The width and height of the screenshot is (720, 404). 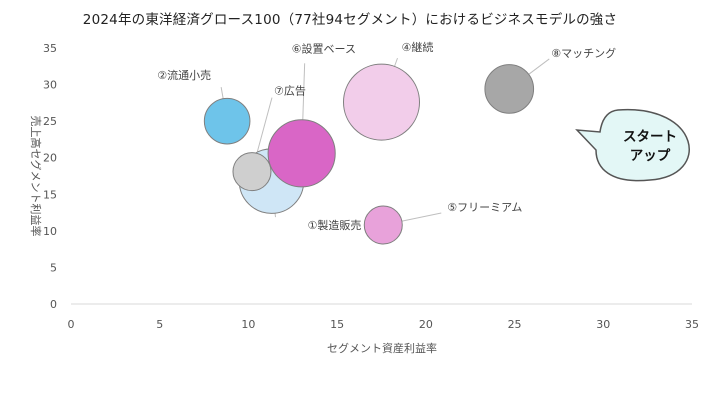 I want to click on x-tick-label: 5, so click(x=159, y=324).